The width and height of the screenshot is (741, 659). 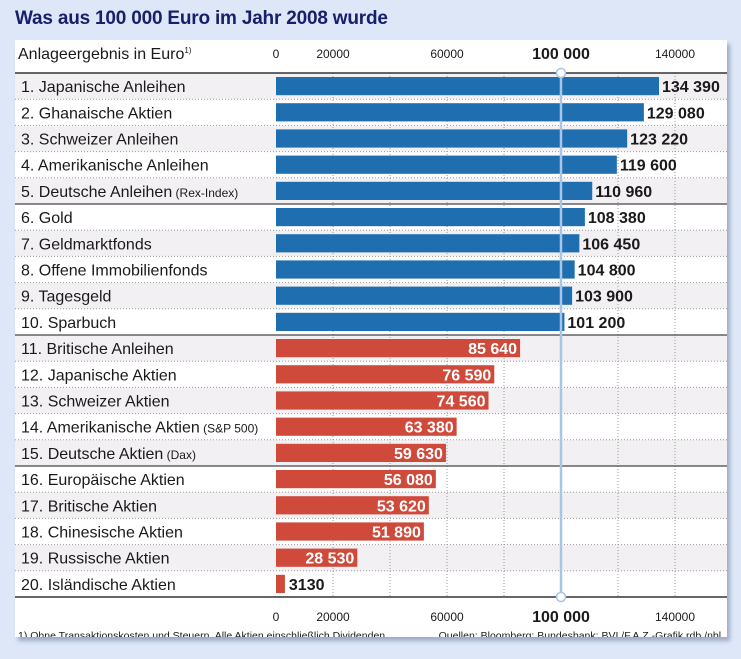 I want to click on chart-title: Was aus 100 000 Euro im Jahr 2008 wurde, so click(x=201, y=18).